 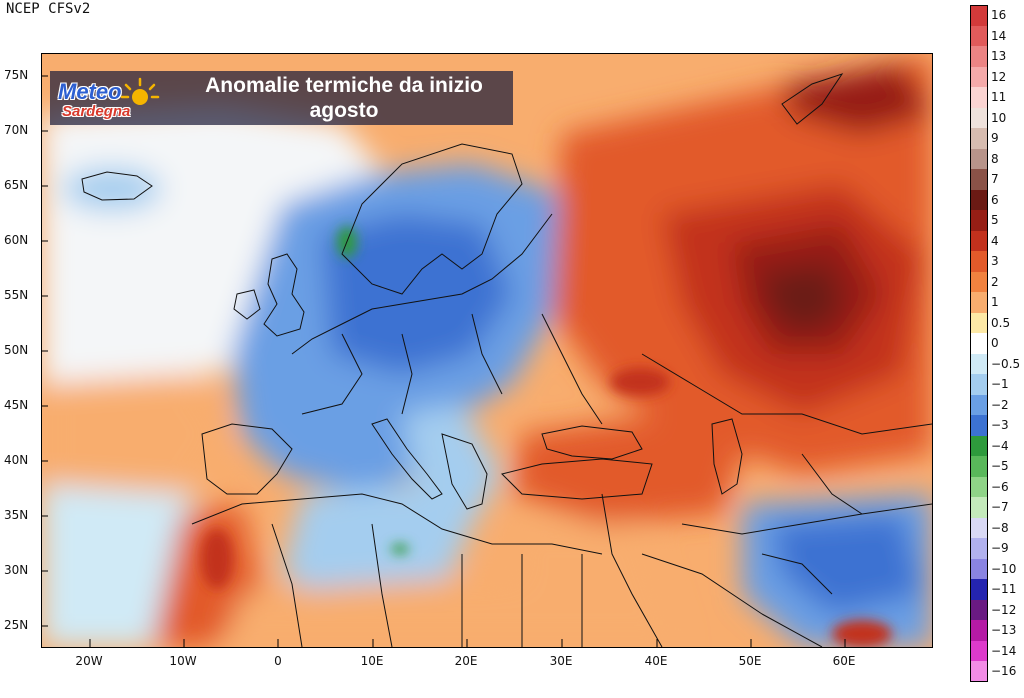 What do you see at coordinates (1004, 630) in the screenshot?
I see `legend-label: −13` at bounding box center [1004, 630].